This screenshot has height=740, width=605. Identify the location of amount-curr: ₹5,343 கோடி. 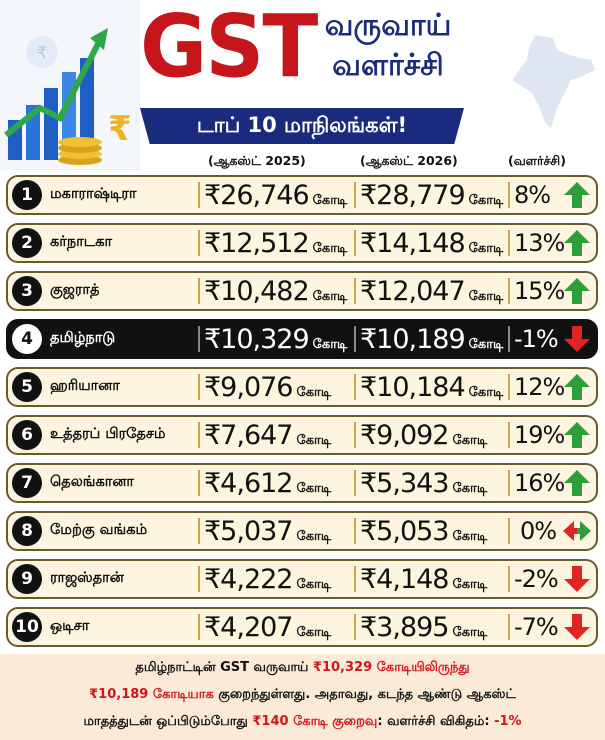
(423, 483).